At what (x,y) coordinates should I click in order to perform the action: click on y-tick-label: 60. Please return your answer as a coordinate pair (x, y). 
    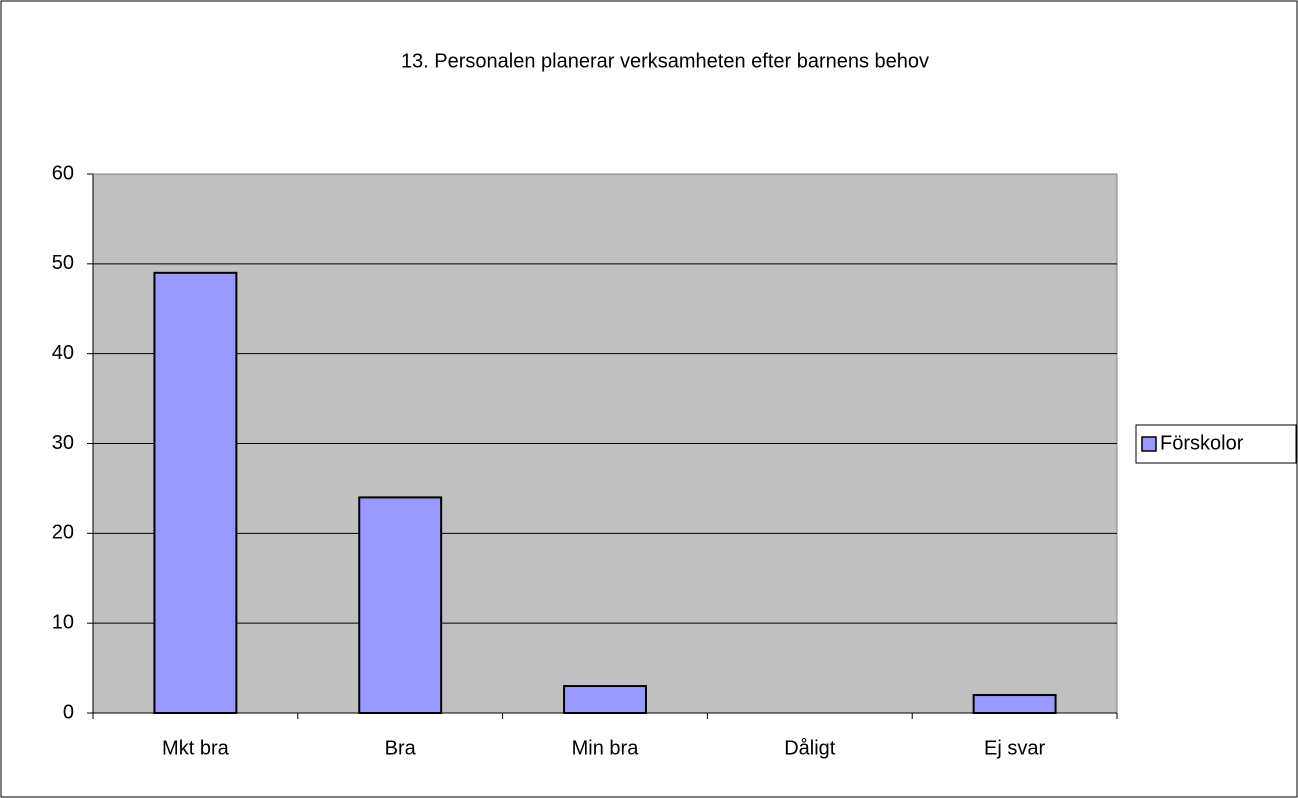
    Looking at the image, I should click on (63, 173).